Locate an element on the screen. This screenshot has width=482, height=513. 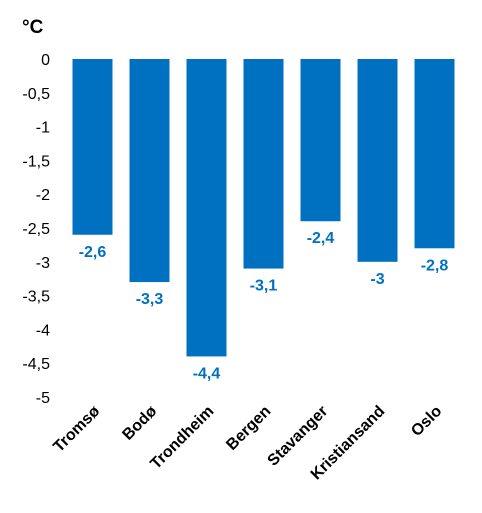
y-tick-label: -4 is located at coordinates (43, 330).